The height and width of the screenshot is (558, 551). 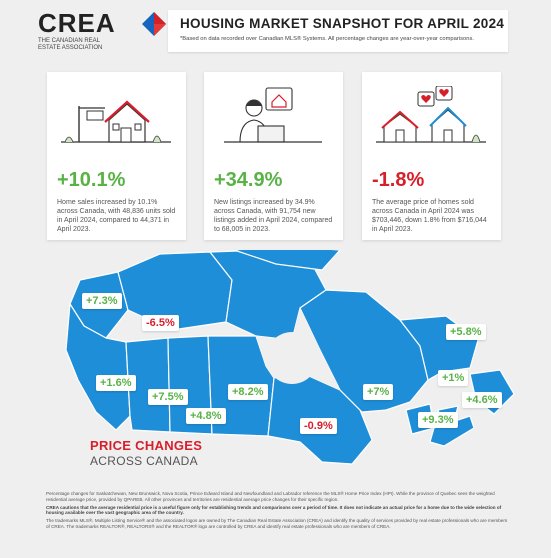 I want to click on region-label-alberta: +7.5%, so click(x=168, y=397).